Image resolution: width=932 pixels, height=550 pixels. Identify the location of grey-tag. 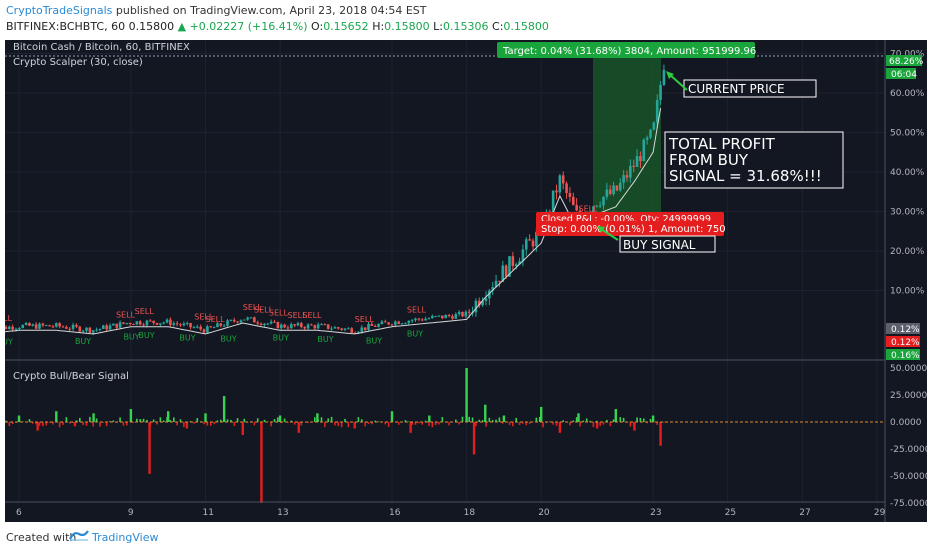
(903, 328).